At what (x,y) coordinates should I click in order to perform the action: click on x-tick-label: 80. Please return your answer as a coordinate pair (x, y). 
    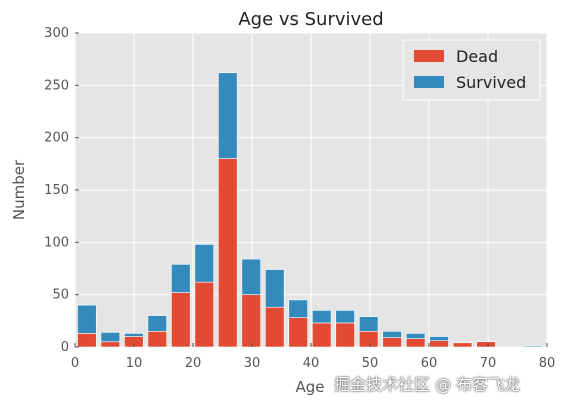
    Looking at the image, I should click on (547, 363).